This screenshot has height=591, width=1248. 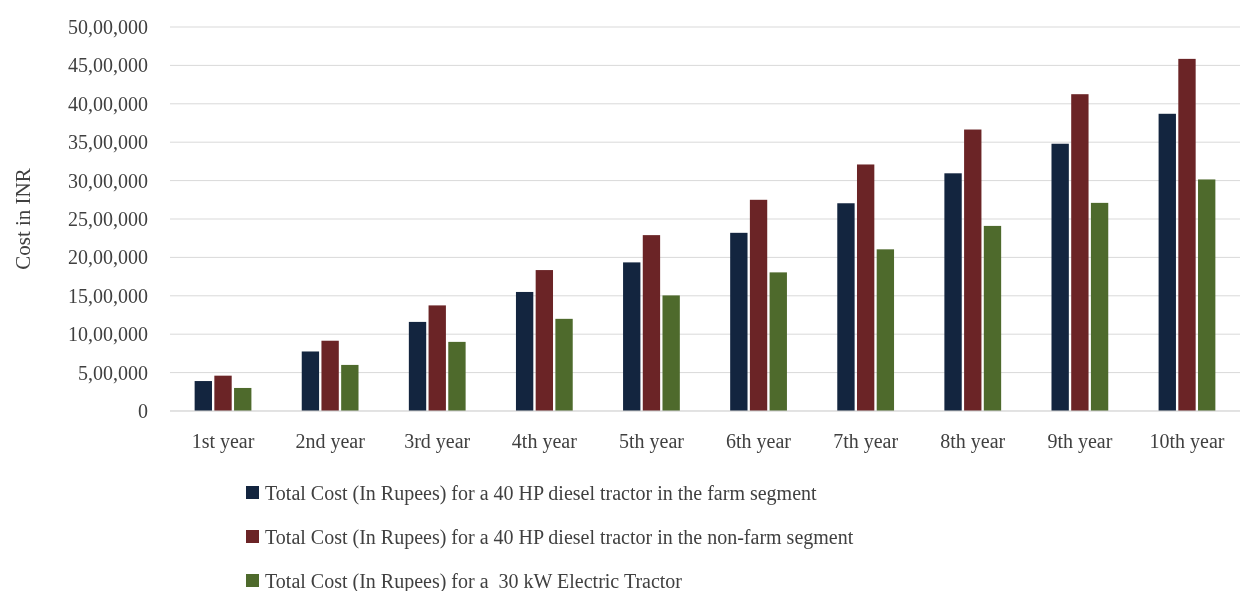 I want to click on y-tick-label: 45,00,000, so click(x=108, y=65).